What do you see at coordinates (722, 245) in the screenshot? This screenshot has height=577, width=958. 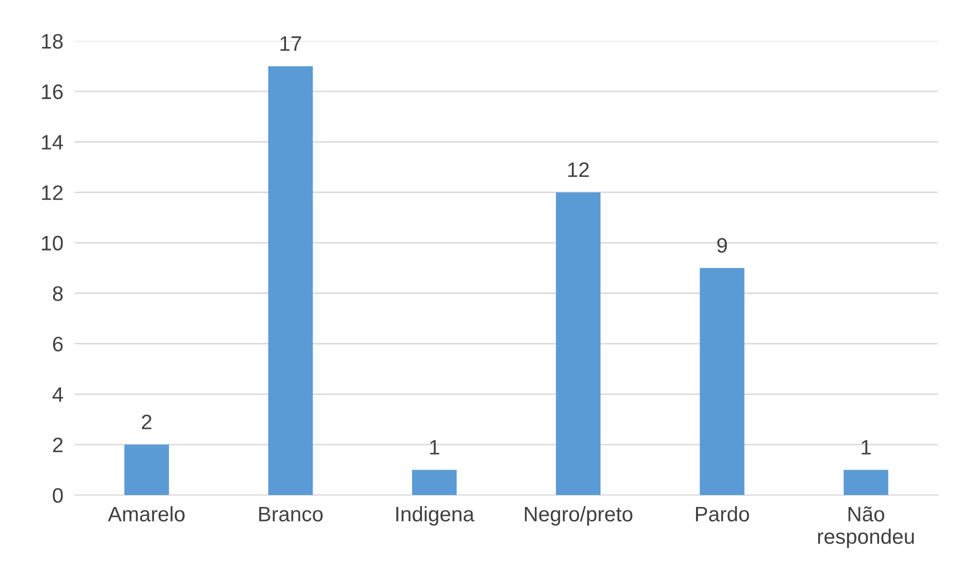 I see `data-label: 9` at bounding box center [722, 245].